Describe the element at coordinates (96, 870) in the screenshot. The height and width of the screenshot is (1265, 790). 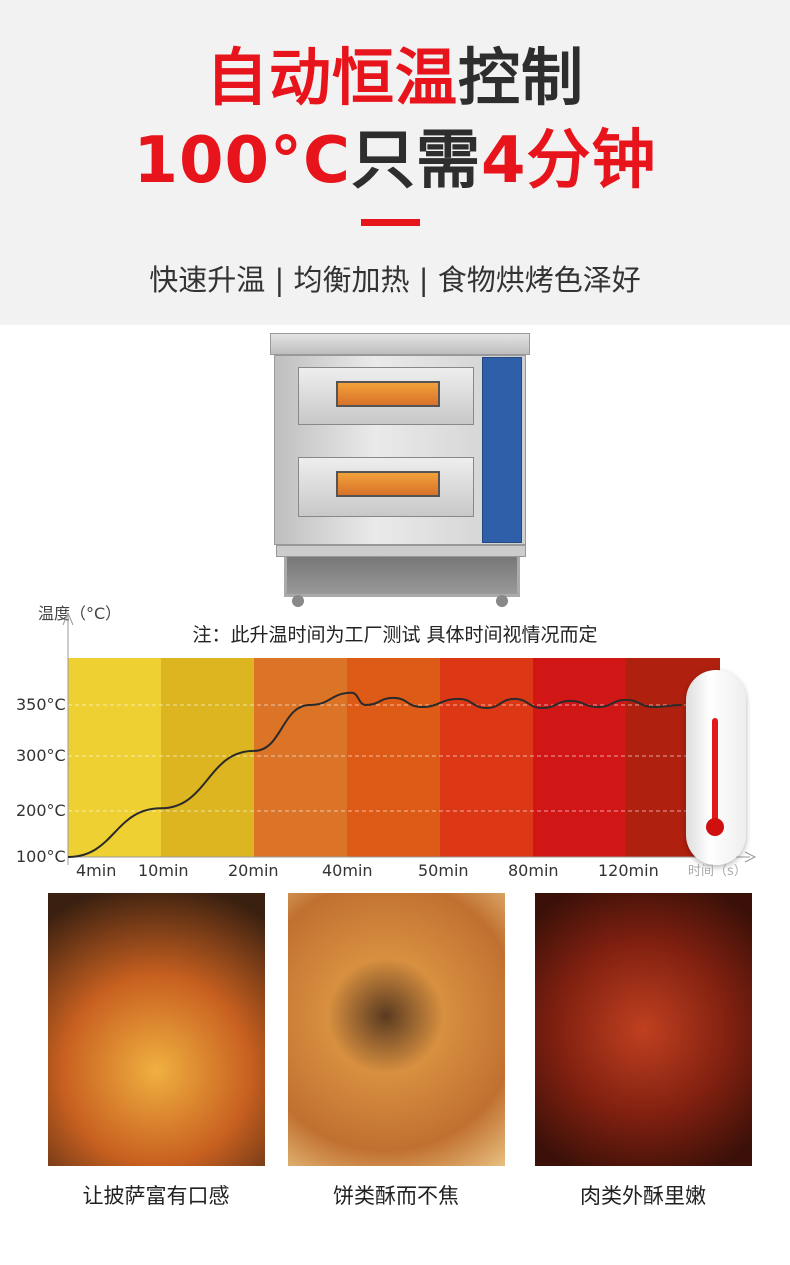
I see `x-tick-label: 4min` at that location.